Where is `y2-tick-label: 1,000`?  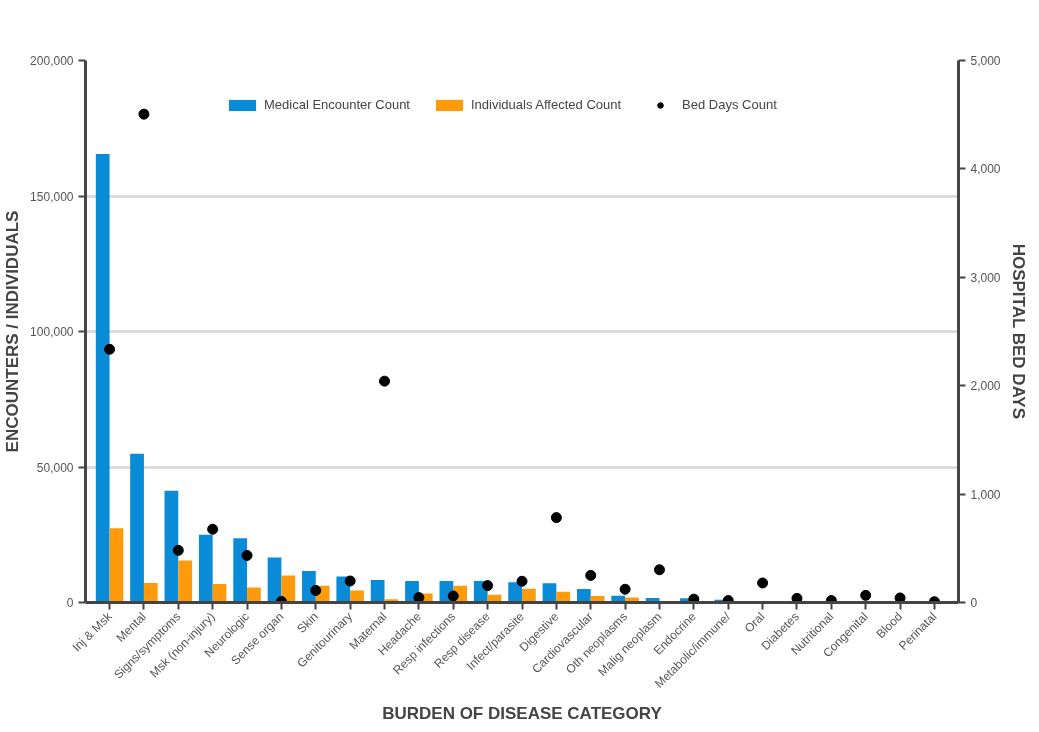
y2-tick-label: 1,000 is located at coordinates (985, 494).